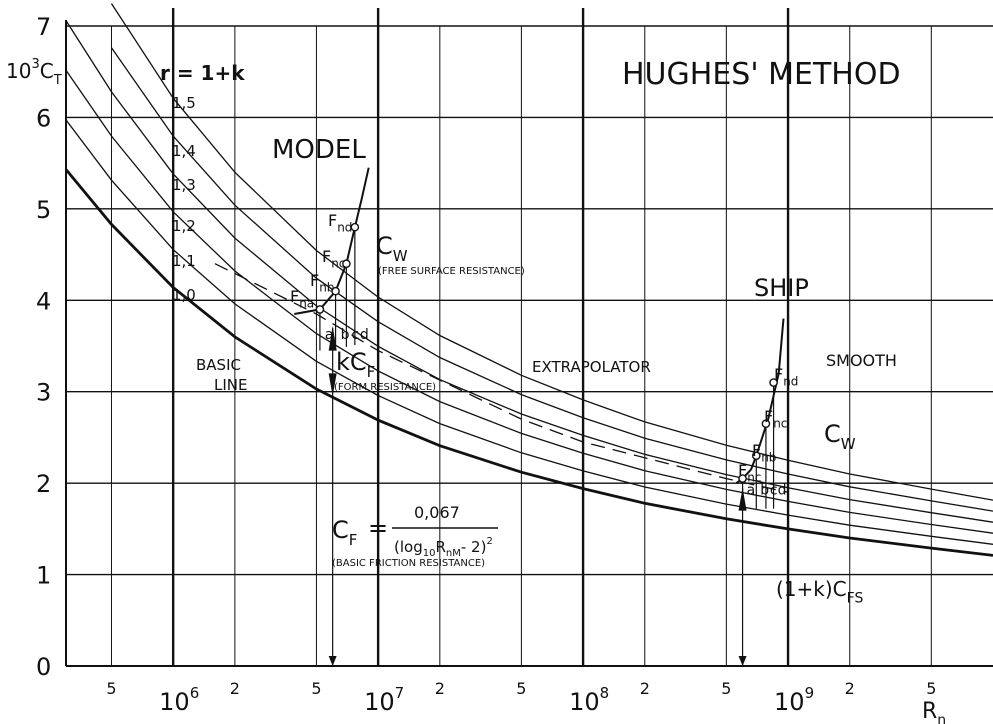 Image resolution: width=993 pixels, height=724 pixels. I want to click on kcf-label: kCF, so click(355, 364).